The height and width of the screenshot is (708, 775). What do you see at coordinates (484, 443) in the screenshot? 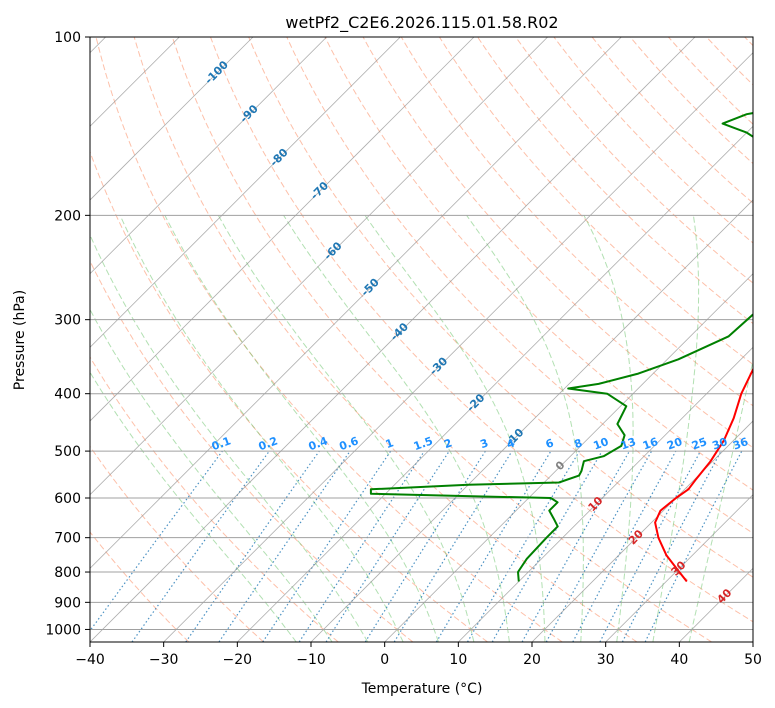
I see `mixing-ratio-label: 3` at bounding box center [484, 443].